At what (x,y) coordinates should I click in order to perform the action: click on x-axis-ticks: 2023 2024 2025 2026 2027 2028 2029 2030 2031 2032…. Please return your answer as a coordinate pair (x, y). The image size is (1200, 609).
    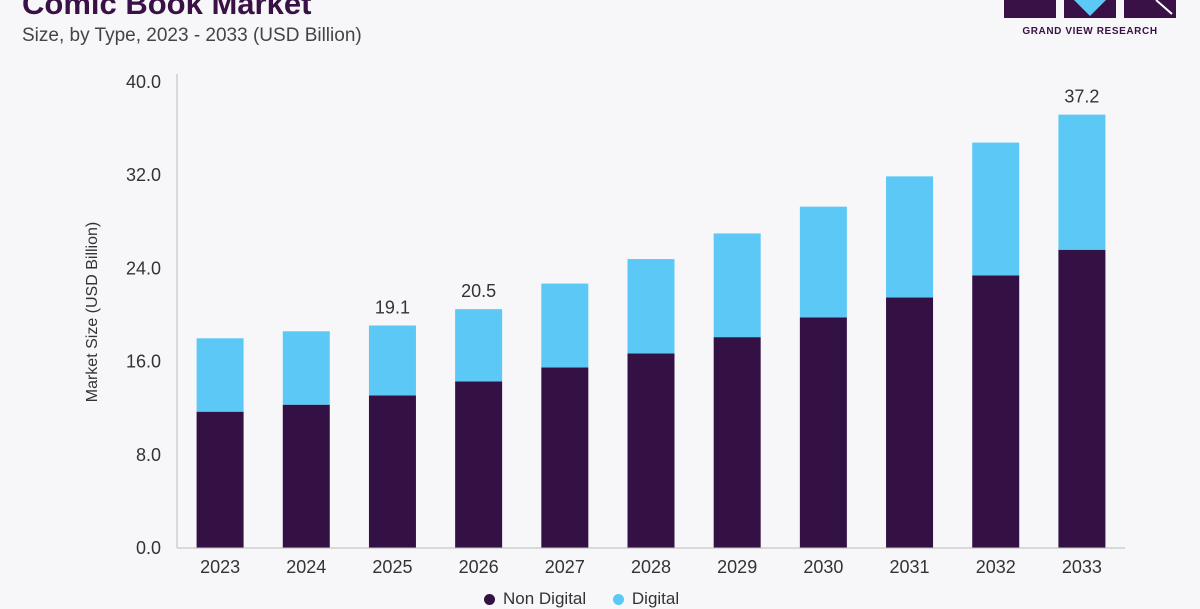
    Looking at the image, I should click on (651, 567).